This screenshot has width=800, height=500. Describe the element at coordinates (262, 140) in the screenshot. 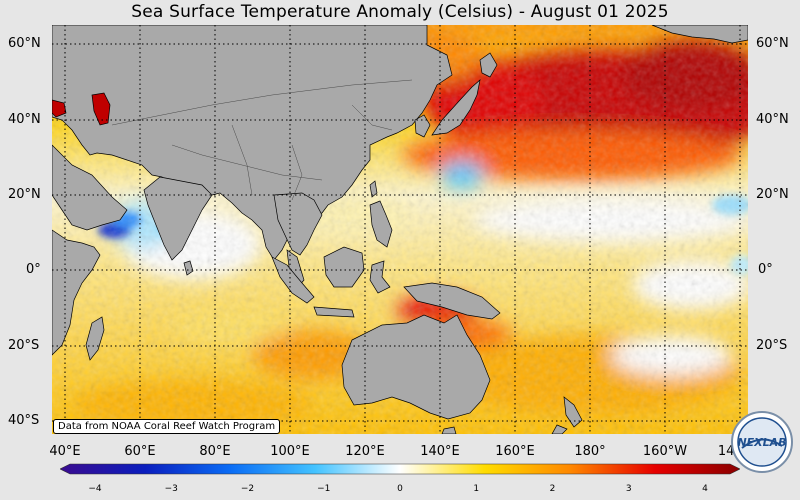

I see `borders-layer` at that location.